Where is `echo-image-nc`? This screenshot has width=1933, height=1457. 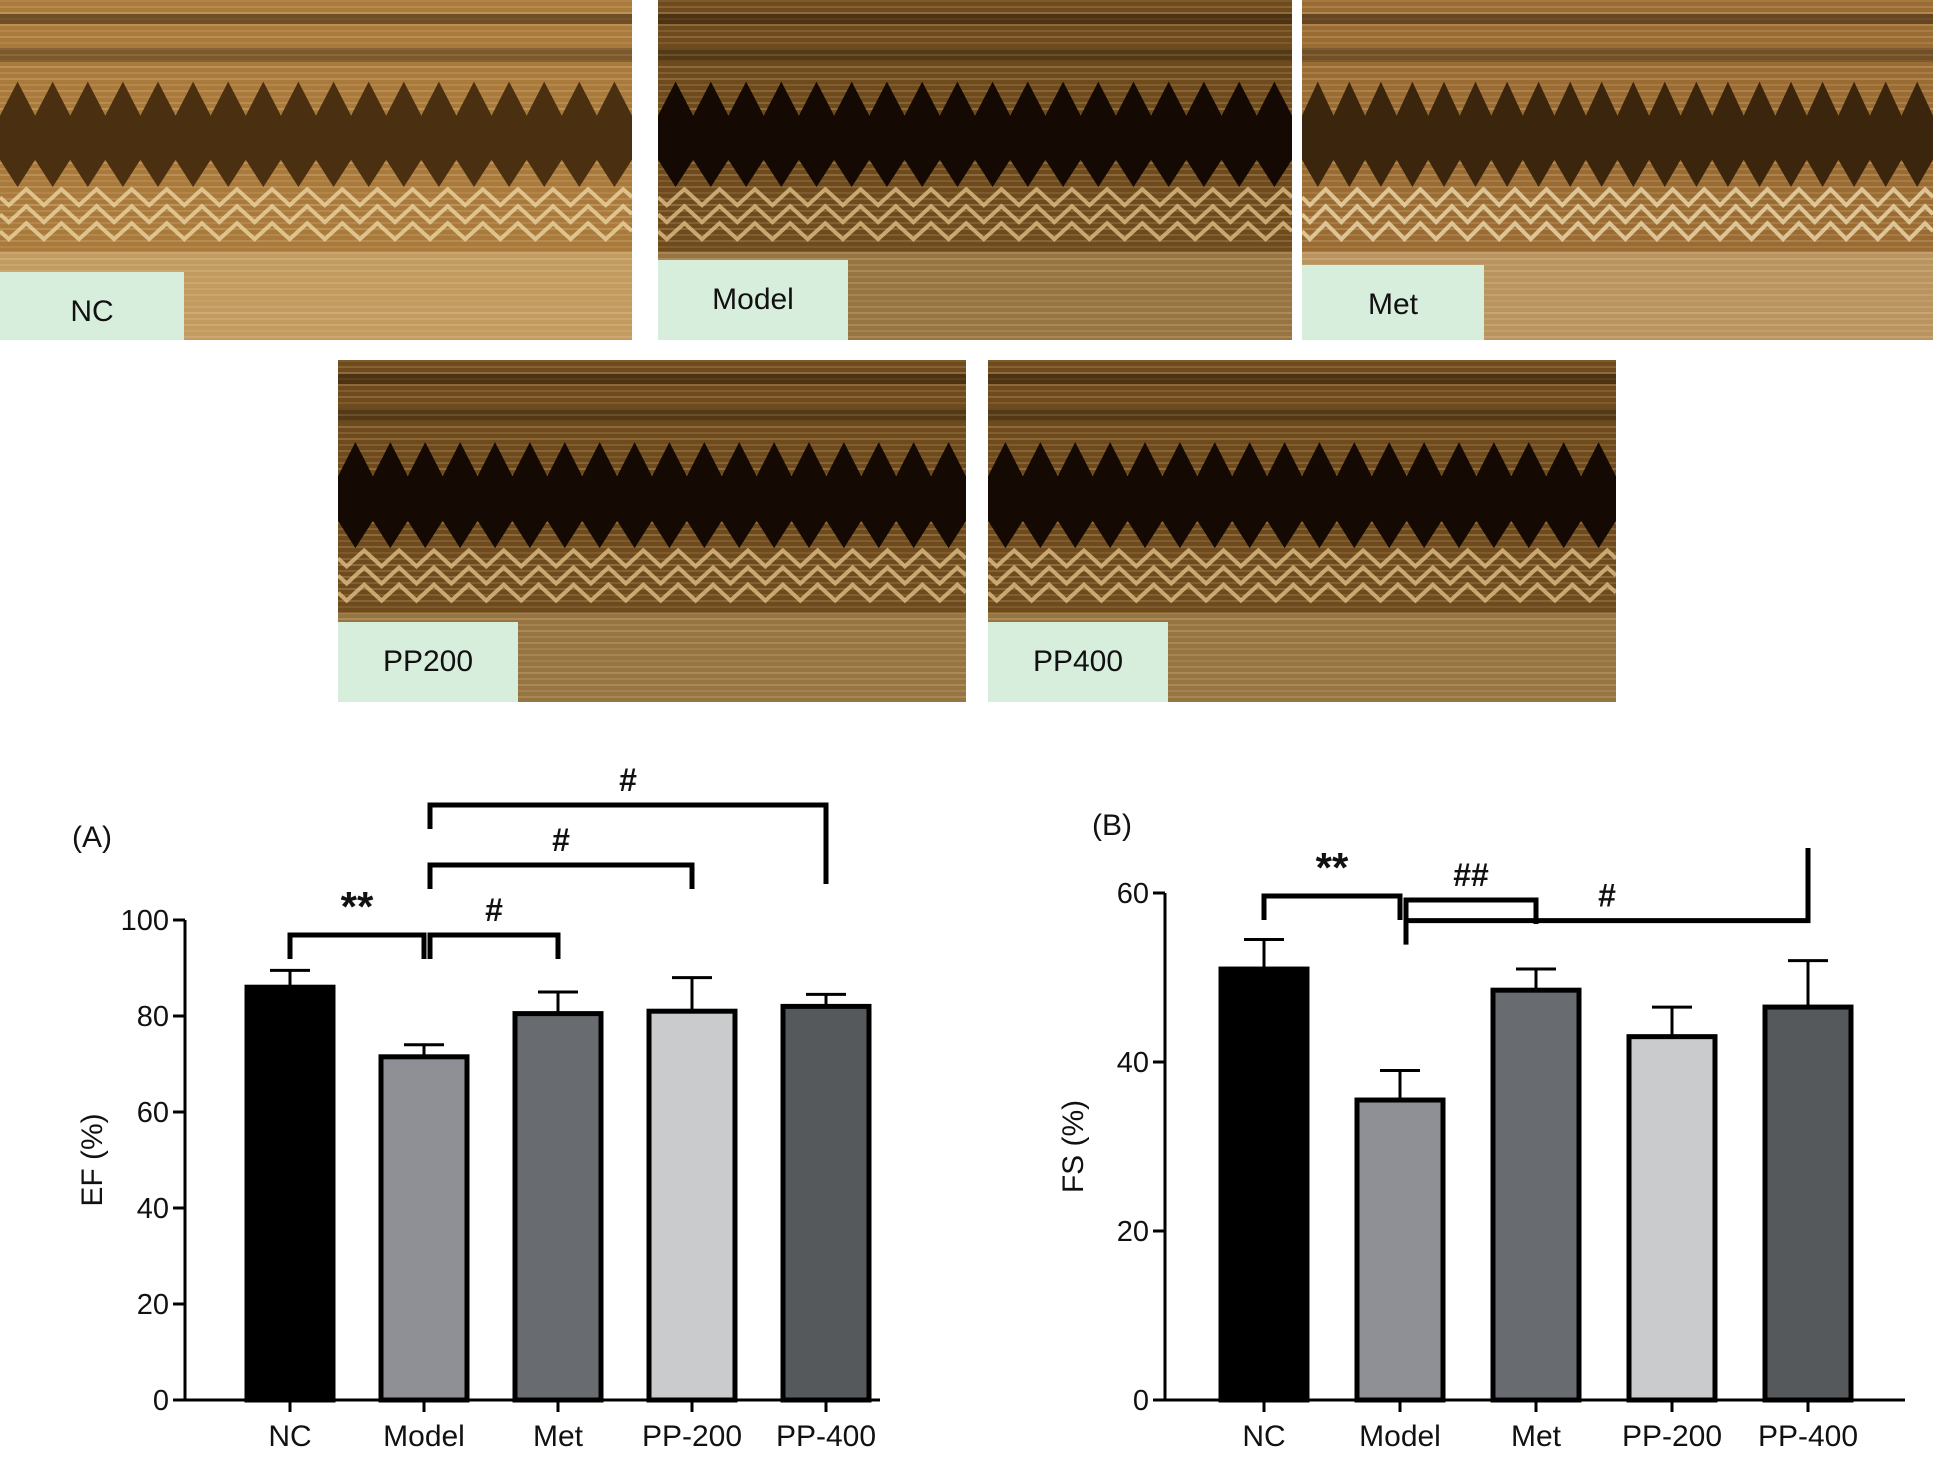
echo-image-nc is located at coordinates (316, 170).